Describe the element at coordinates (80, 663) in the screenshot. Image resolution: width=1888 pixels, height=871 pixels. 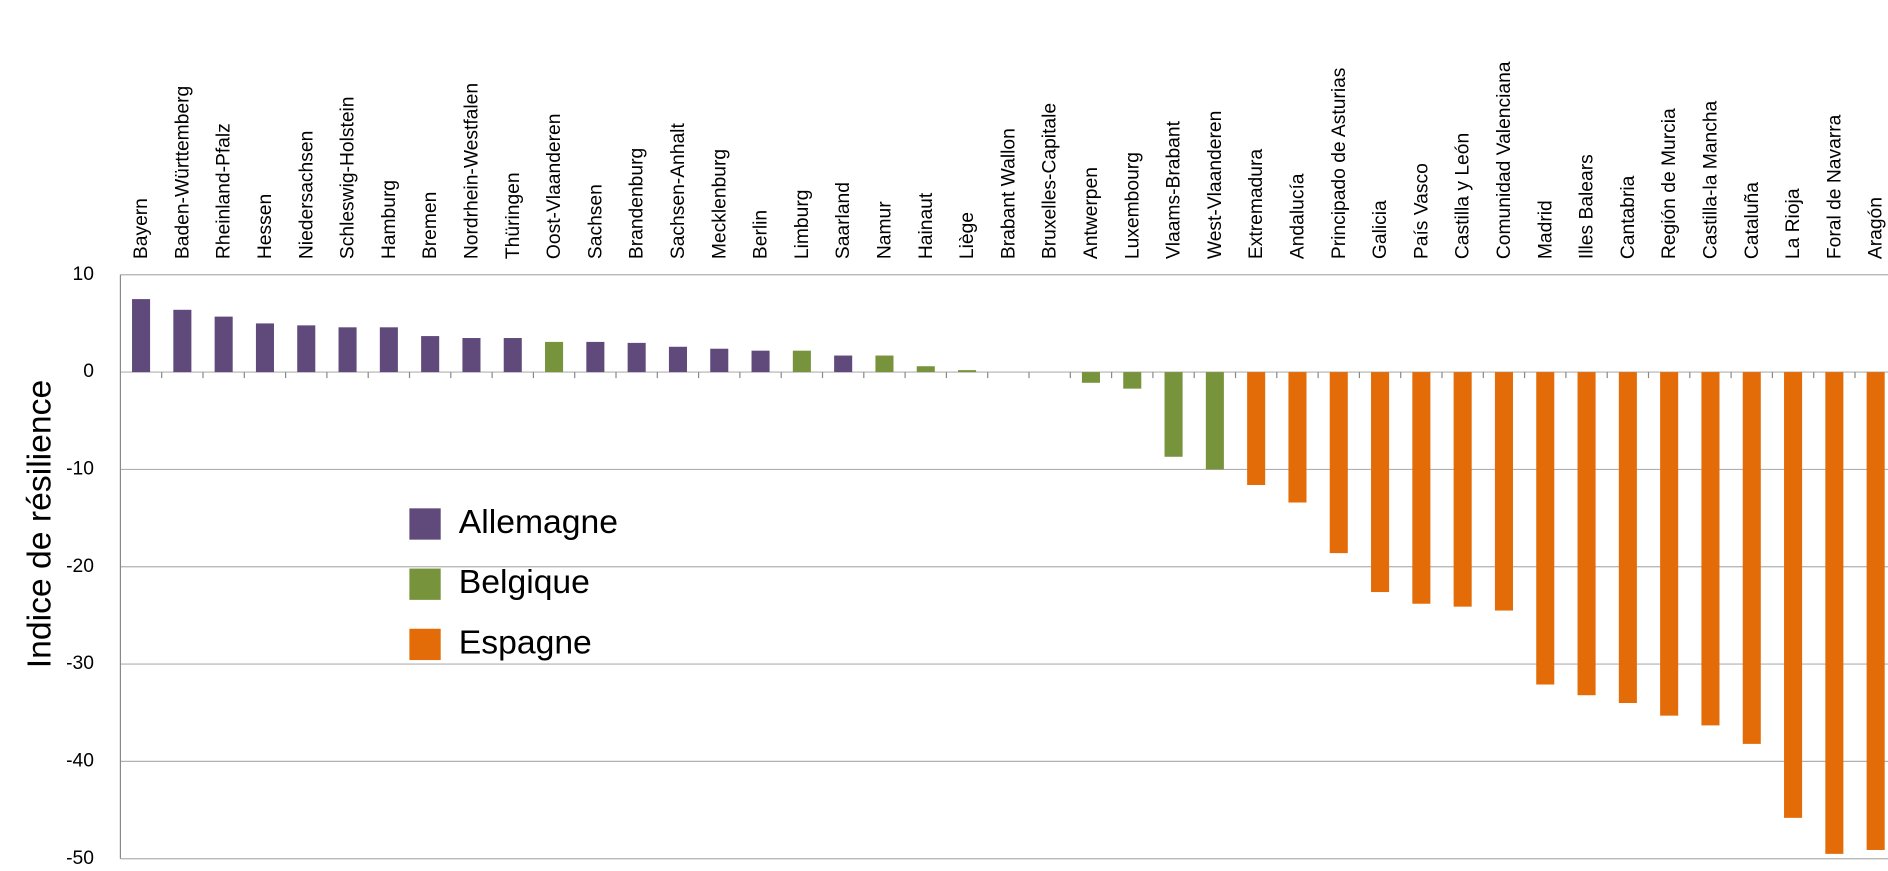
I see `y-tick-label: -30` at that location.